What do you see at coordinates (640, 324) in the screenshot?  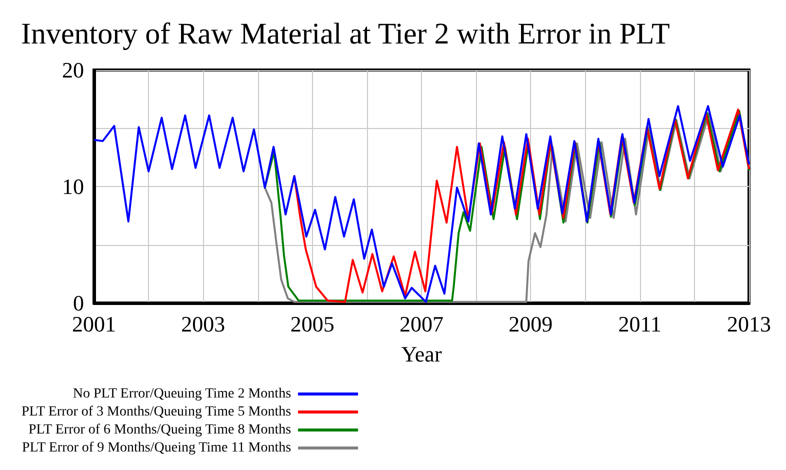 I see `x-tick-label: 2011` at bounding box center [640, 324].